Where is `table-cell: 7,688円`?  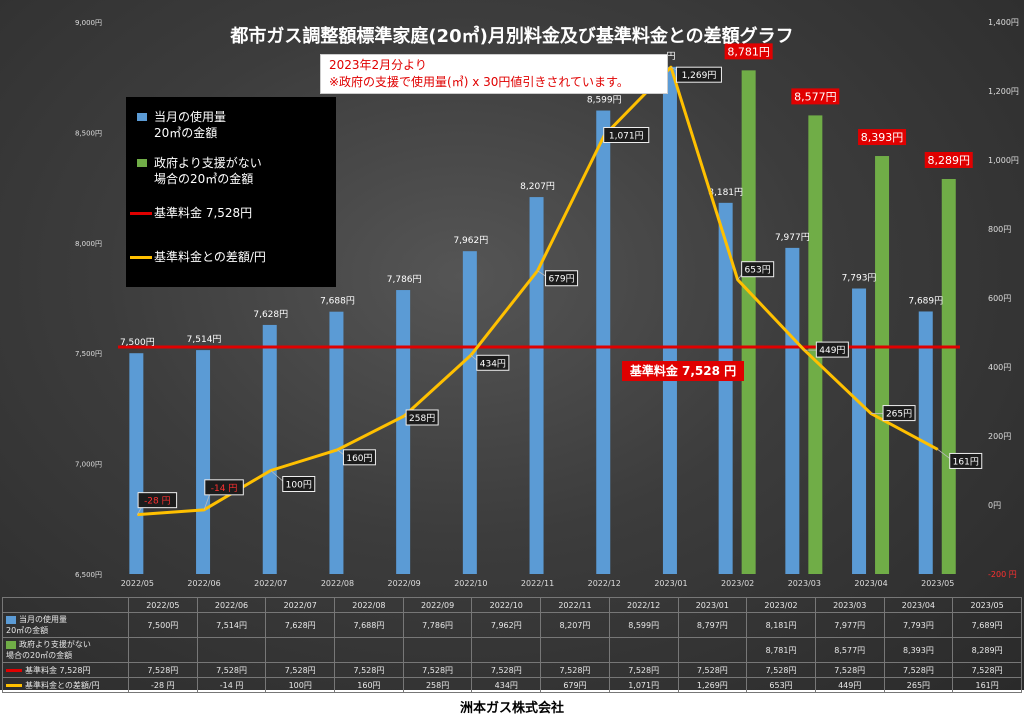 table-cell: 7,688円 is located at coordinates (369, 625).